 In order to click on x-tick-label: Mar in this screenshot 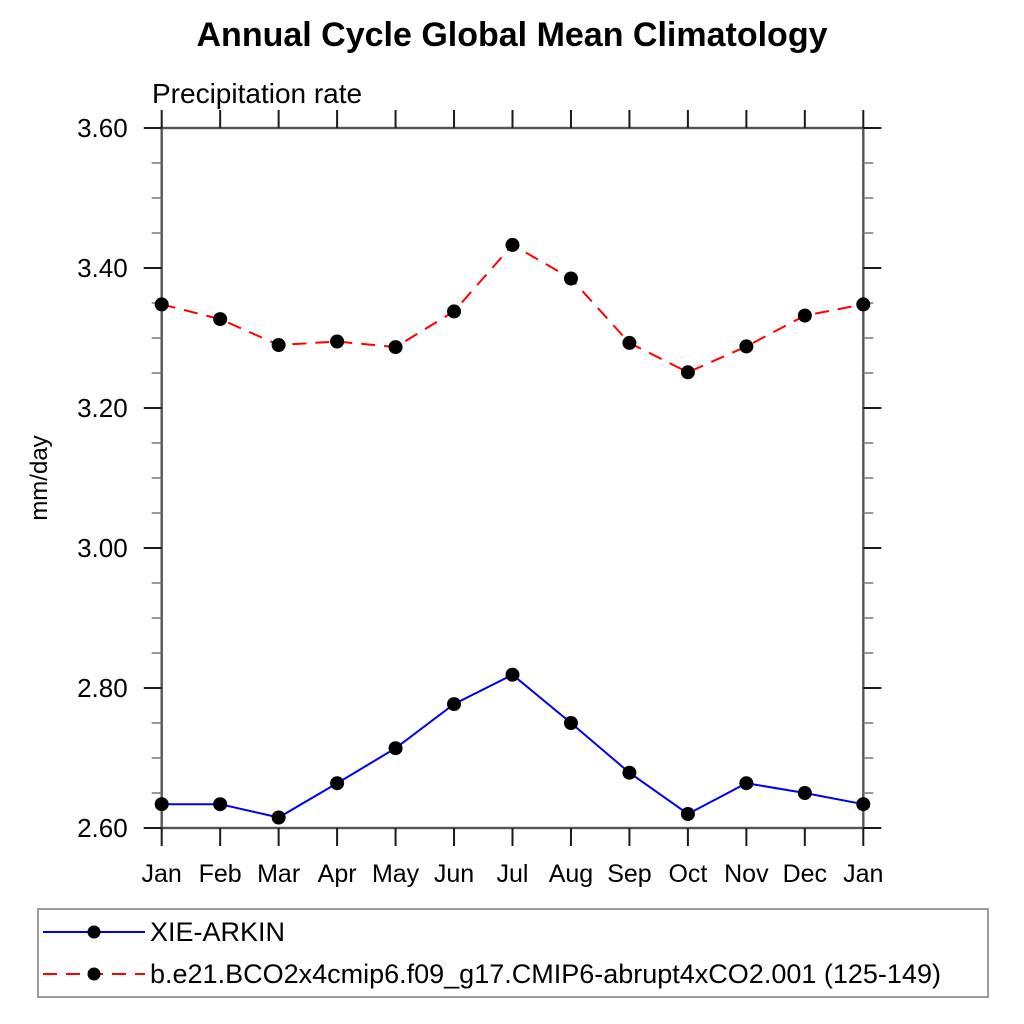, I will do `click(278, 874)`.